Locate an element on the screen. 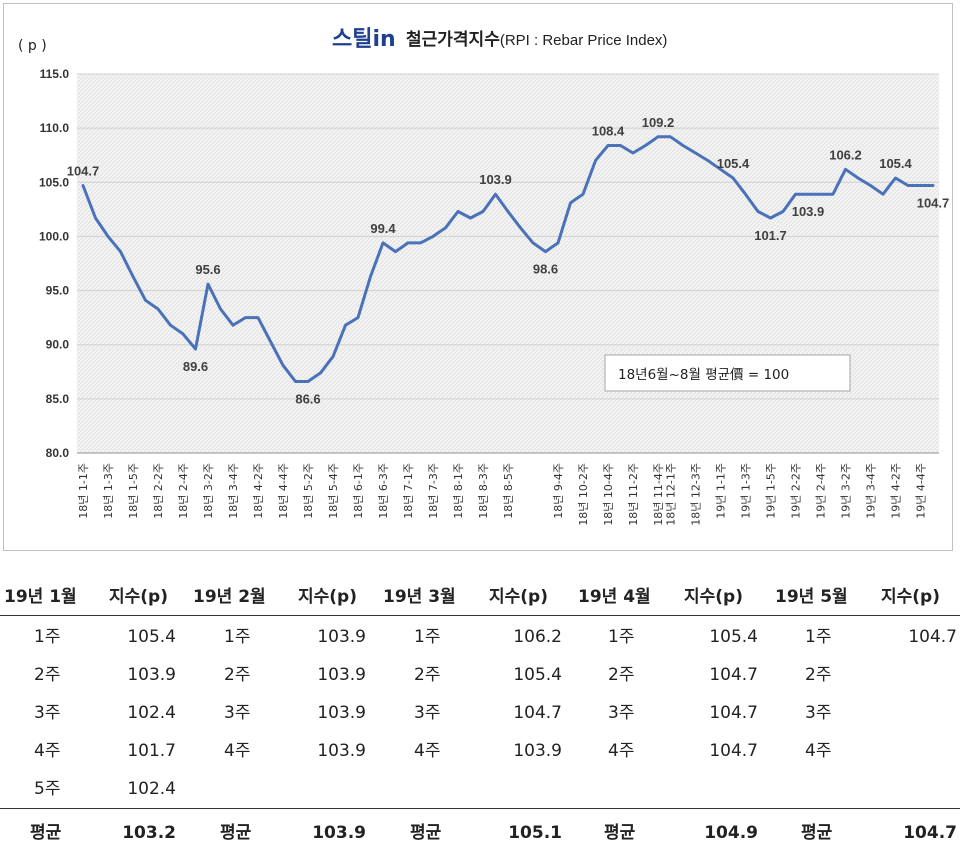  x-tick-label: 18년 9-4주 is located at coordinates (558, 491).